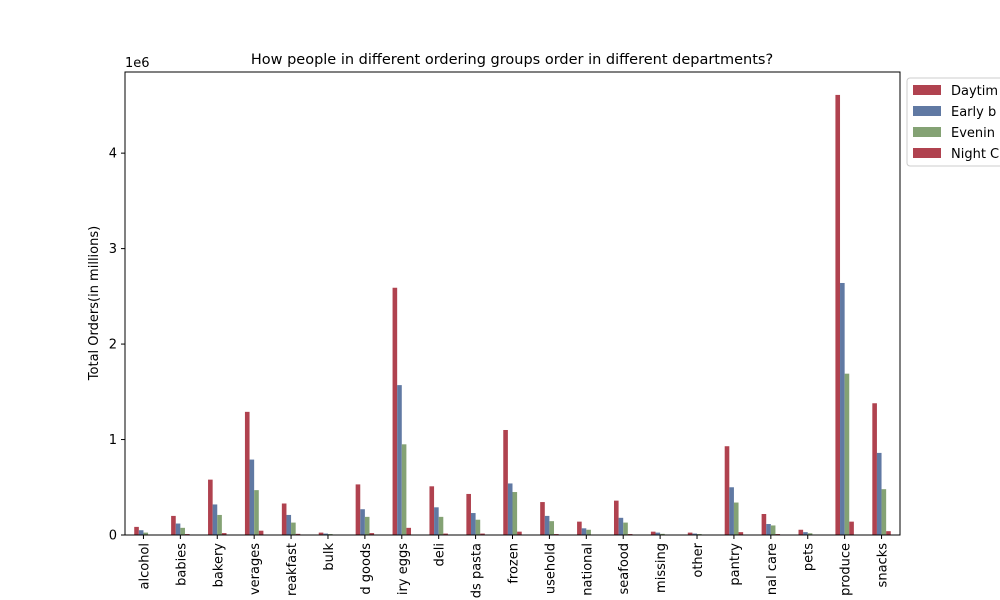 The width and height of the screenshot is (1000, 600). I want to click on x-tick-label: nal care, so click(772, 569).